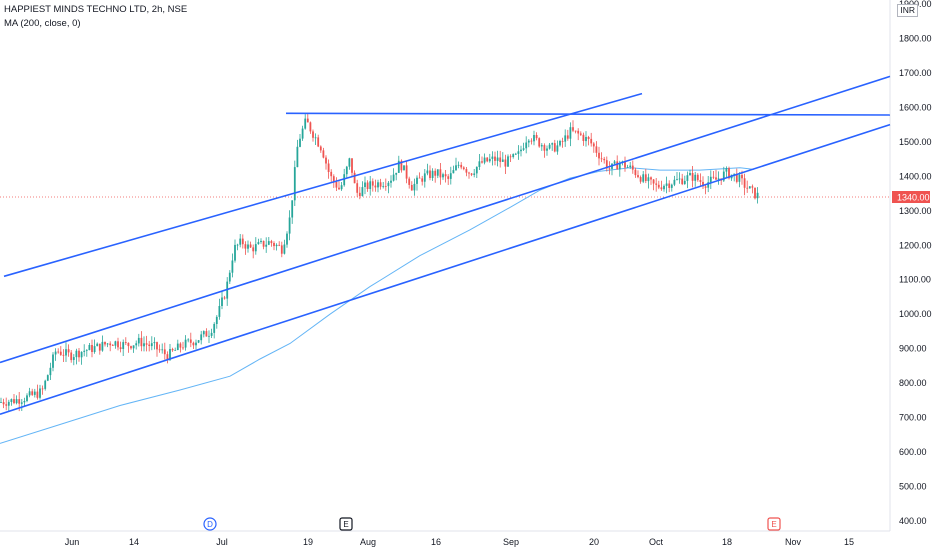 This screenshot has height=555, width=932. I want to click on currency-label: INR, so click(907, 10).